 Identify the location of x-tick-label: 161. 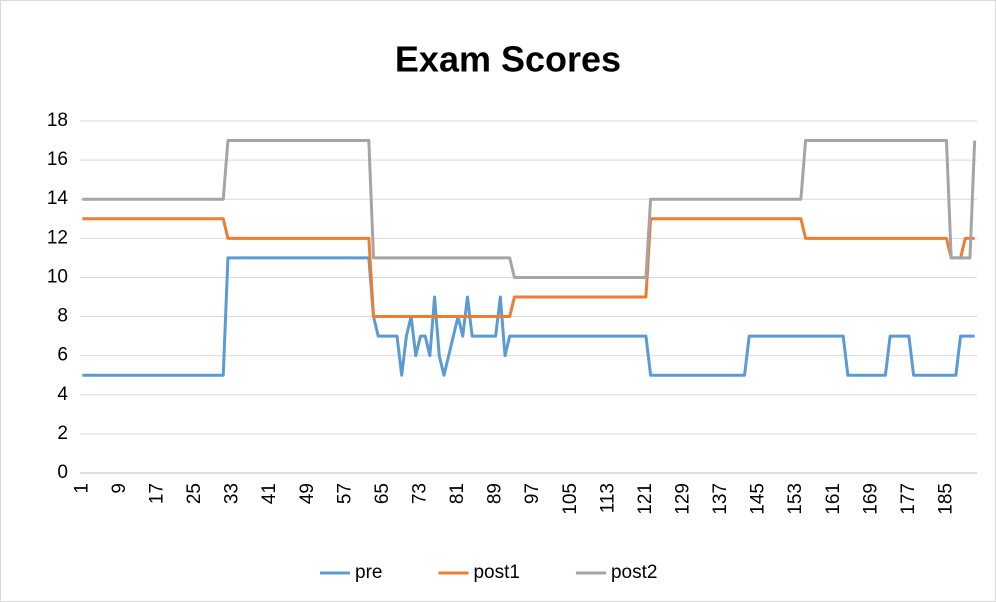
(833, 499).